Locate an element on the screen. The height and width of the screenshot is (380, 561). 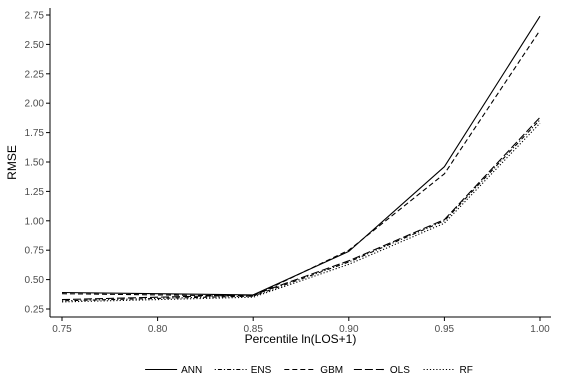
legend-label-ens: ENS is located at coordinates (261, 370).